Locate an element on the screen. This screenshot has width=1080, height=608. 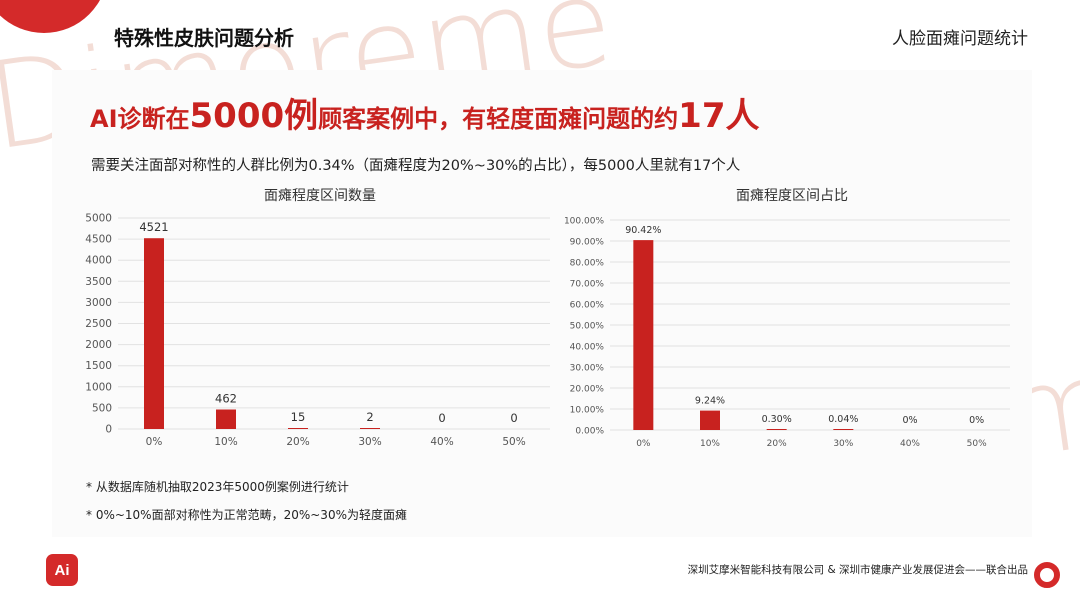
data-label: 4521 is located at coordinates (153, 227).